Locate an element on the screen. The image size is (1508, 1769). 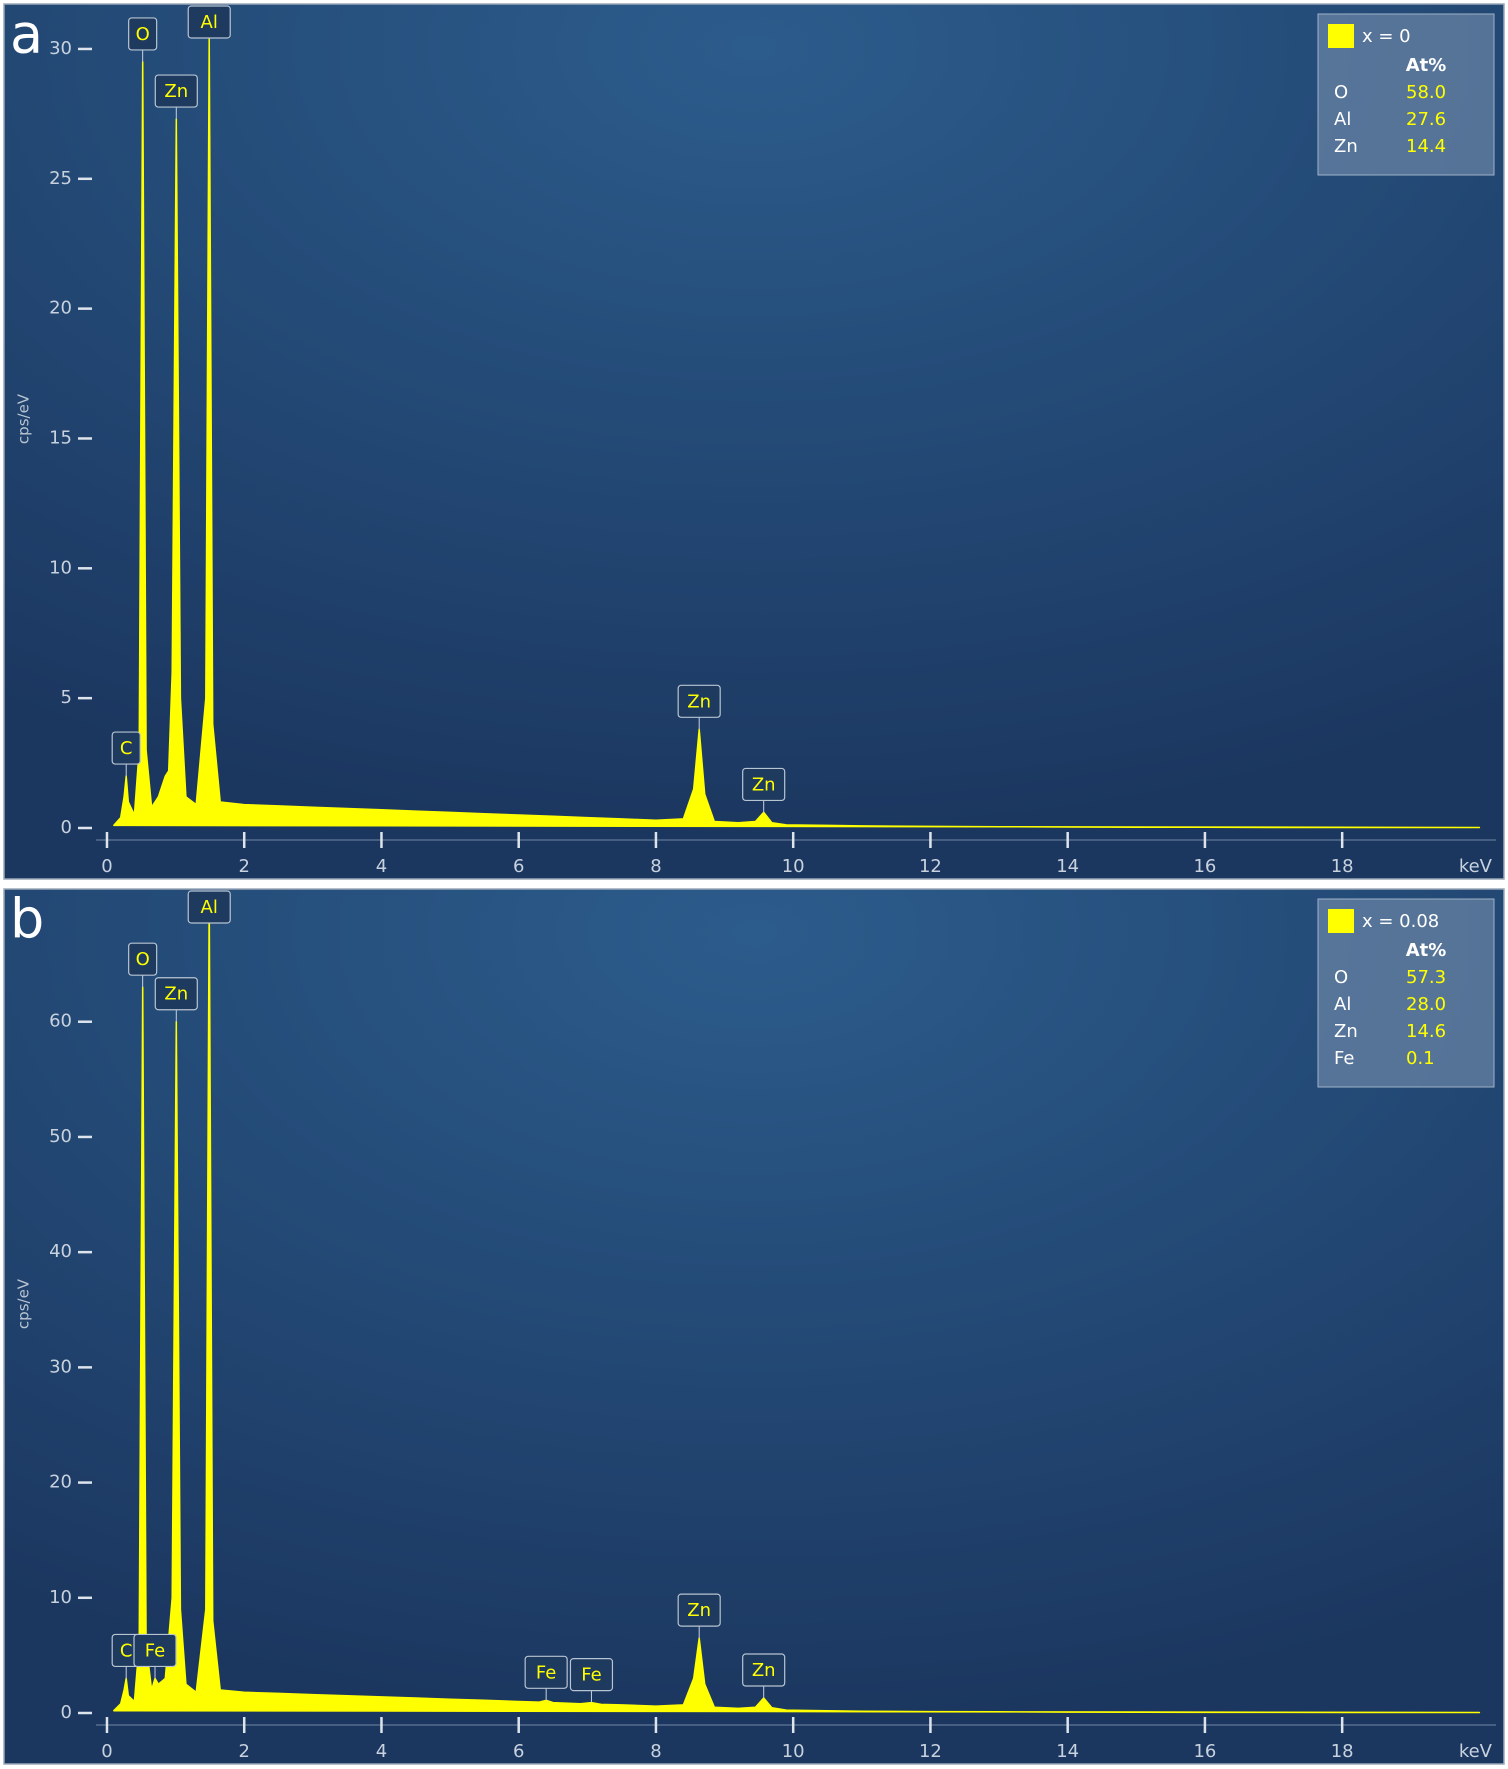
element: Fe is located at coordinates (1344, 1058).